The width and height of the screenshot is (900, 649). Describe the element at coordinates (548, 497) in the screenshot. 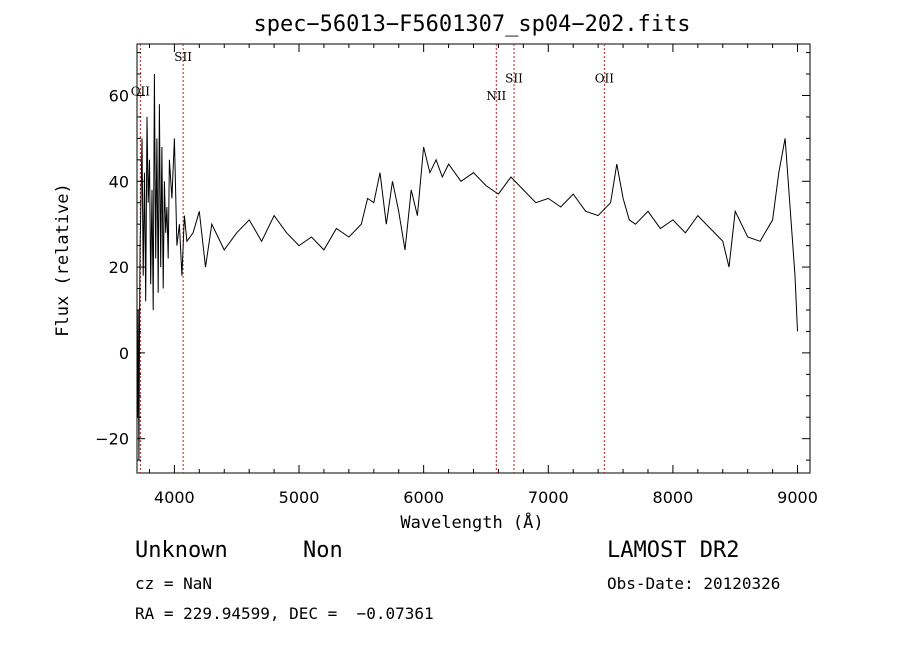

I see `x-tick-label: 7000` at that location.